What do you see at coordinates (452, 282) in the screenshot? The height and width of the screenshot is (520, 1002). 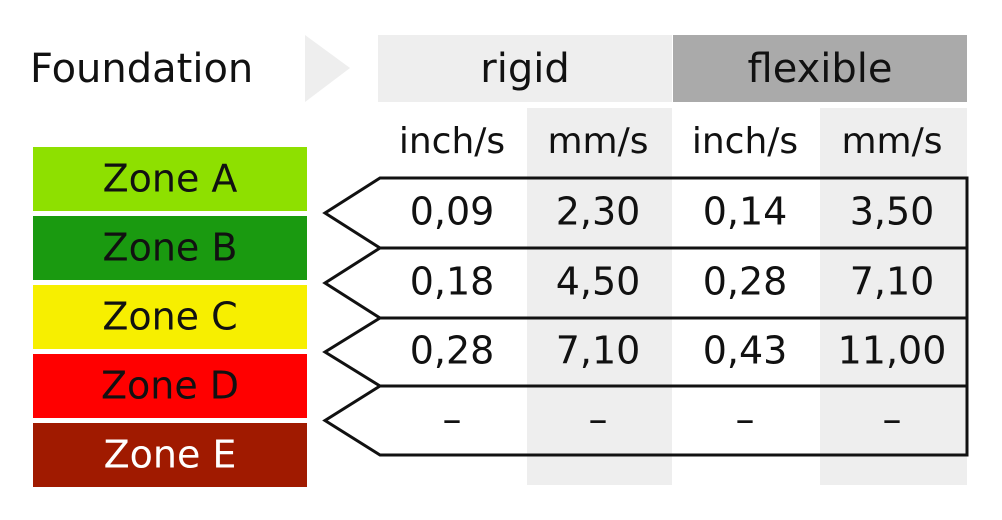 I see `cell-value: 0,18` at bounding box center [452, 282].